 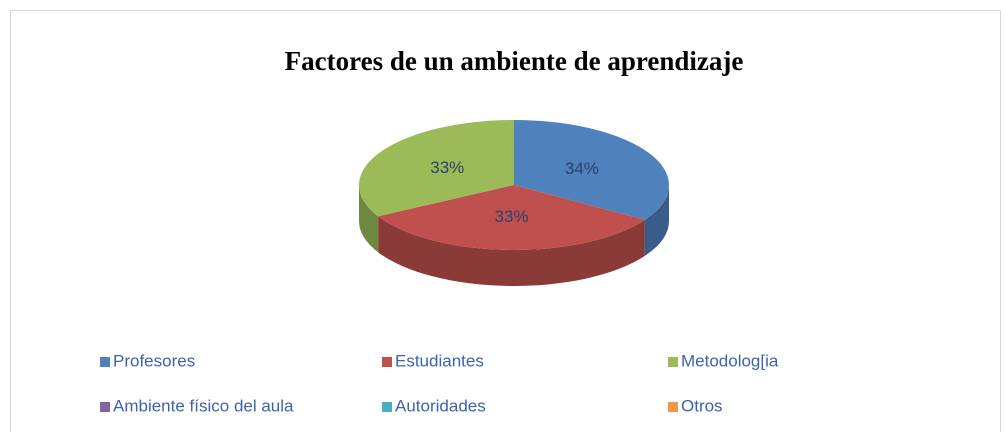 I want to click on legend-label: Ambiente físico del aula, so click(x=203, y=405).